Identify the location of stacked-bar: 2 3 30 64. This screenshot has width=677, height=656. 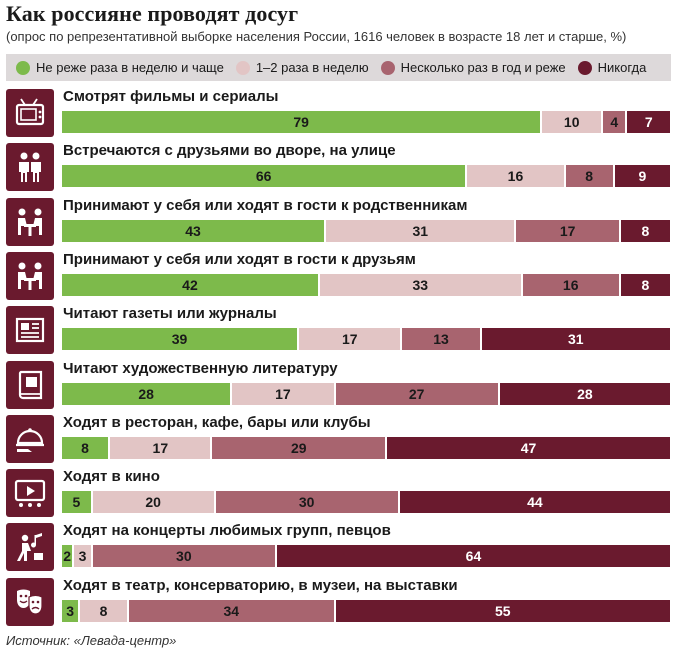
(366, 556).